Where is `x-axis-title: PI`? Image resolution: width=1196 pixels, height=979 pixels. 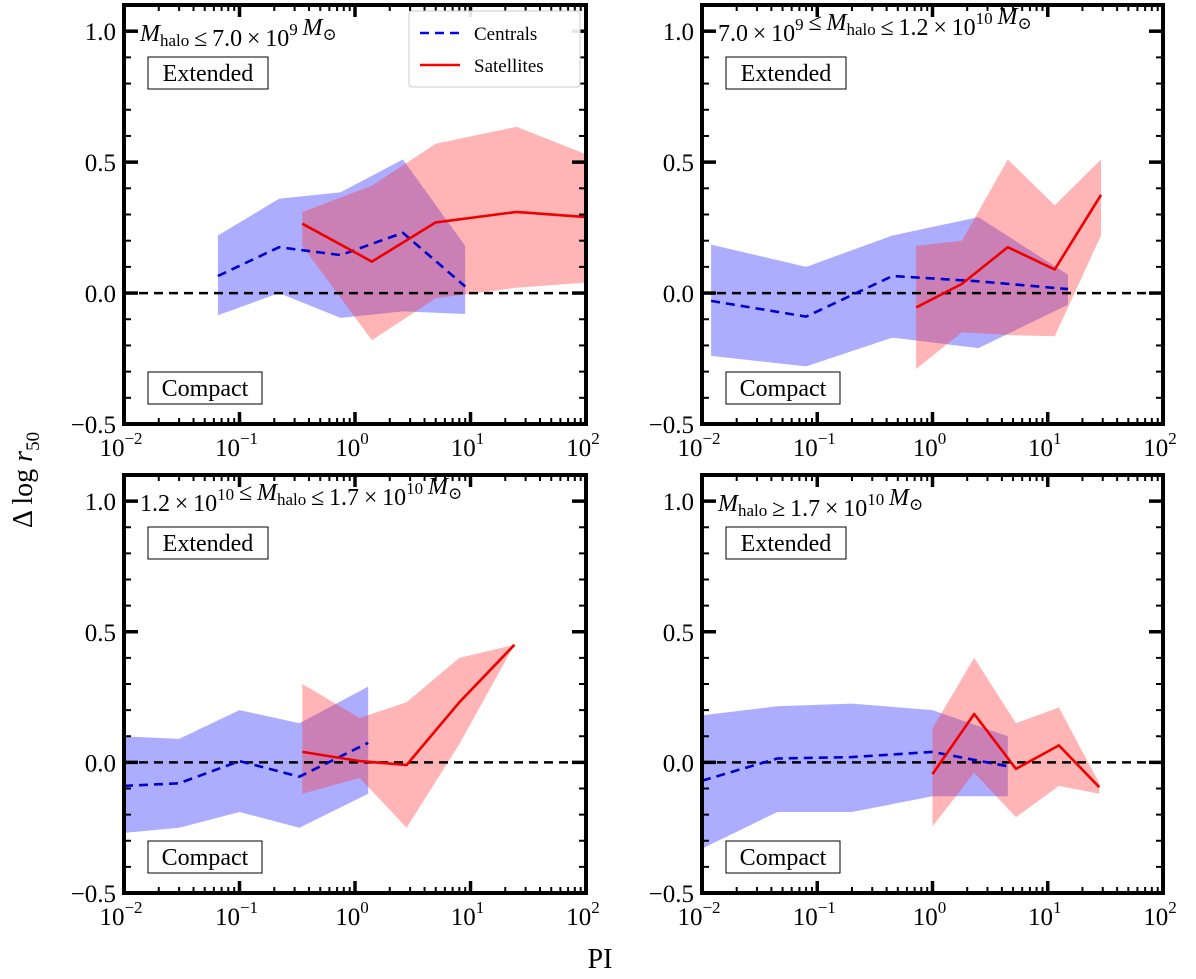 x-axis-title: PI is located at coordinates (600, 959).